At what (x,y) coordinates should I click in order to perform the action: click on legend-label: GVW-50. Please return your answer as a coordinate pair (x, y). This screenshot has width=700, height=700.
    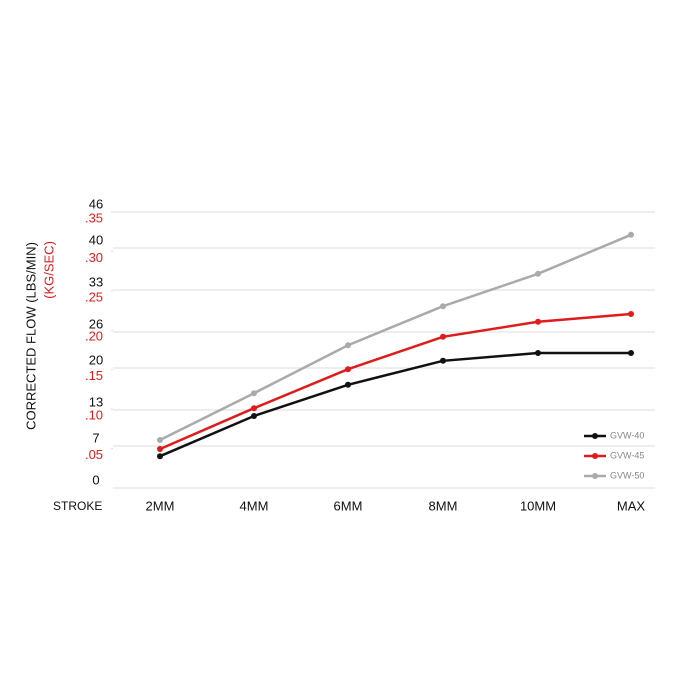
    Looking at the image, I should click on (627, 475).